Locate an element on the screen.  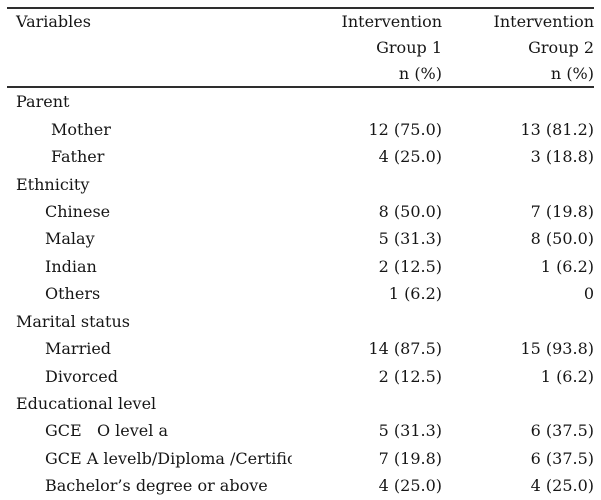
row-label: Ethnicity is located at coordinates (53, 184).